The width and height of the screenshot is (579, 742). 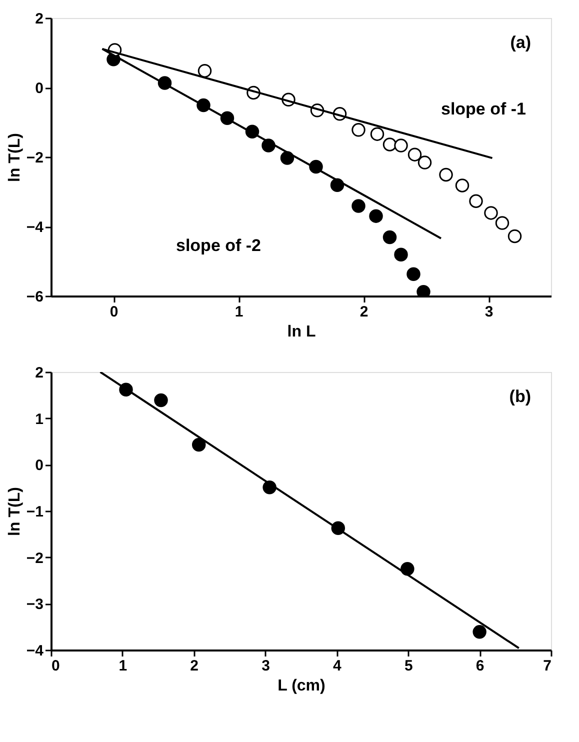 What do you see at coordinates (483, 109) in the screenshot?
I see `annotation: slope of -1` at bounding box center [483, 109].